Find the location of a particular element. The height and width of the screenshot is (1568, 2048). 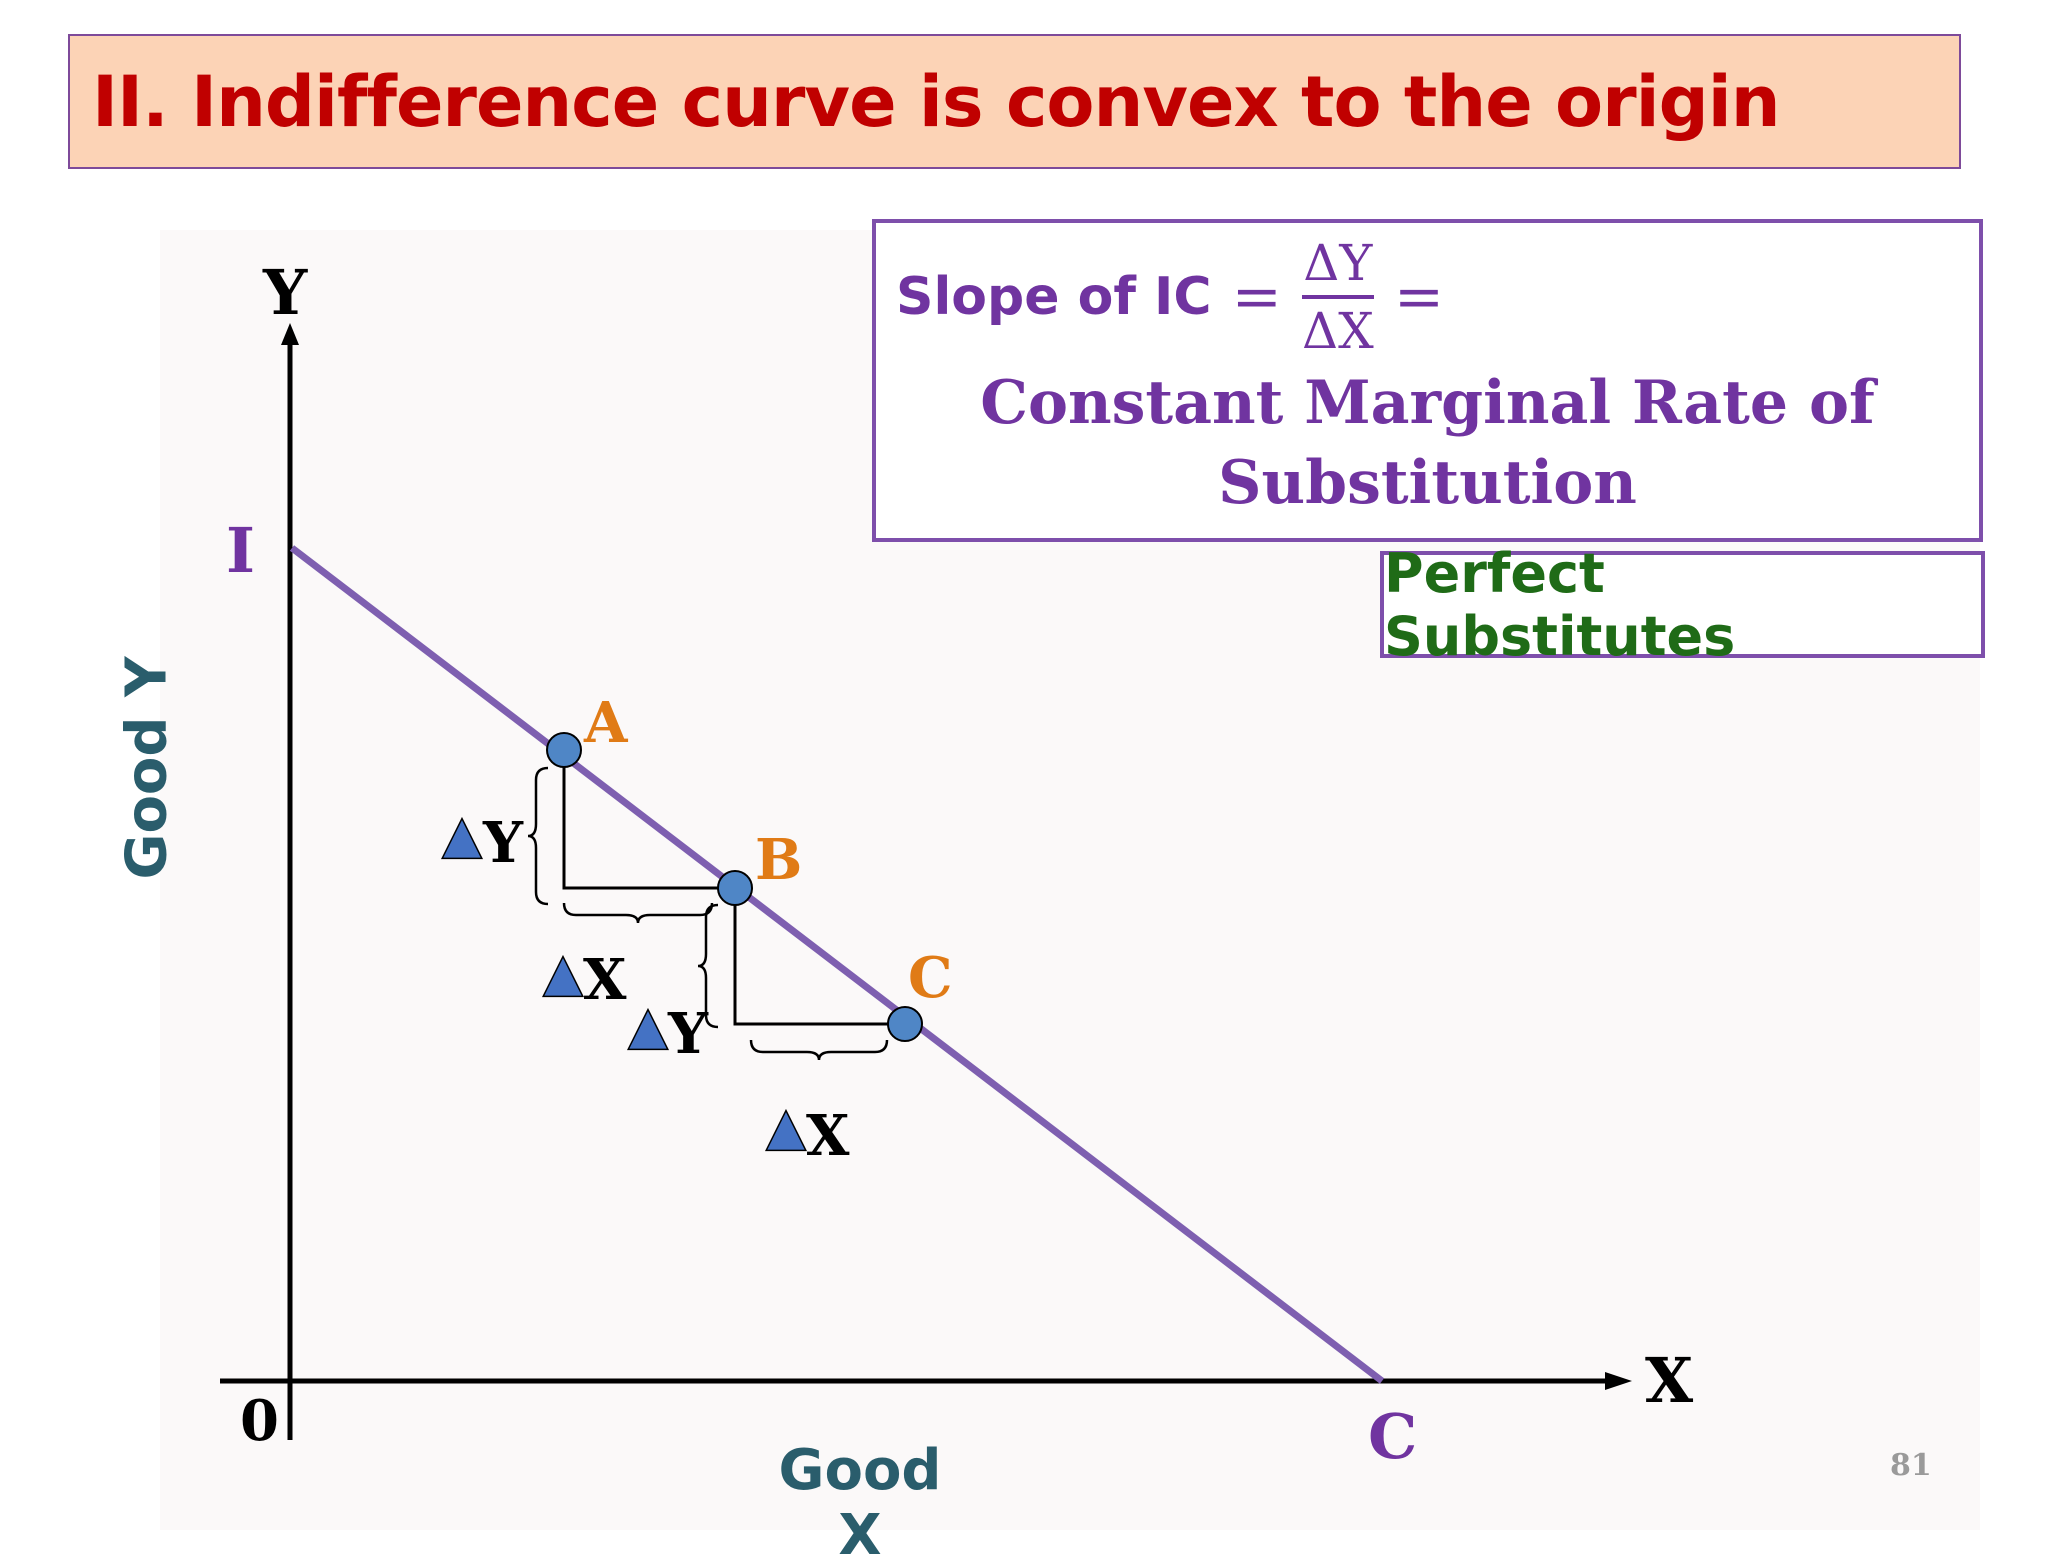

delta-x-2-letter: X is located at coordinates (828, 1136).